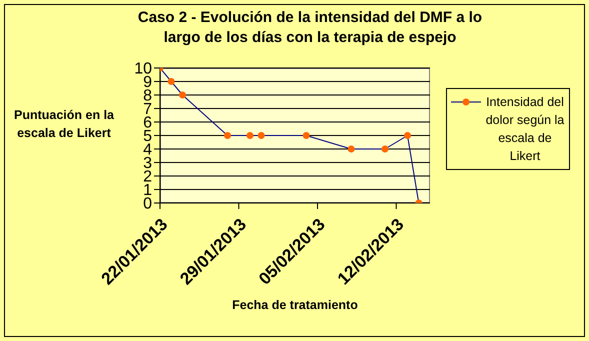  I want to click on x-axis-title: Fecha de tratamiento, so click(295, 305).